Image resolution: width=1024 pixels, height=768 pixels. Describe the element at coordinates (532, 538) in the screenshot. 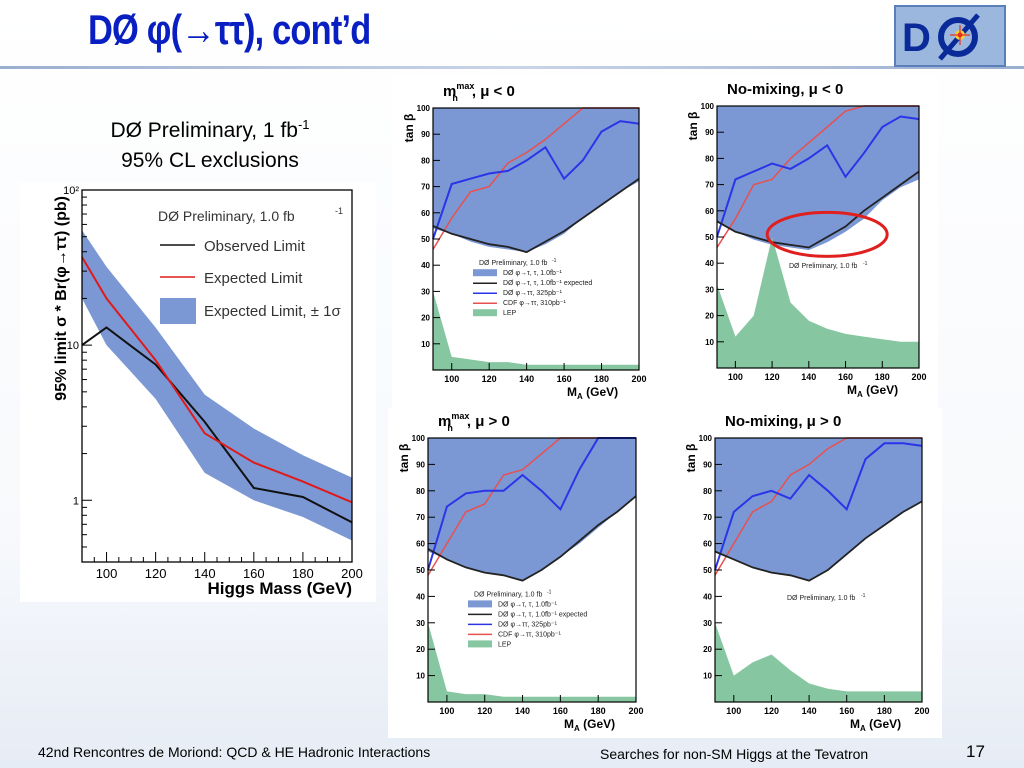

I see `mhmax-mu-pos-d0-expected-line` at that location.